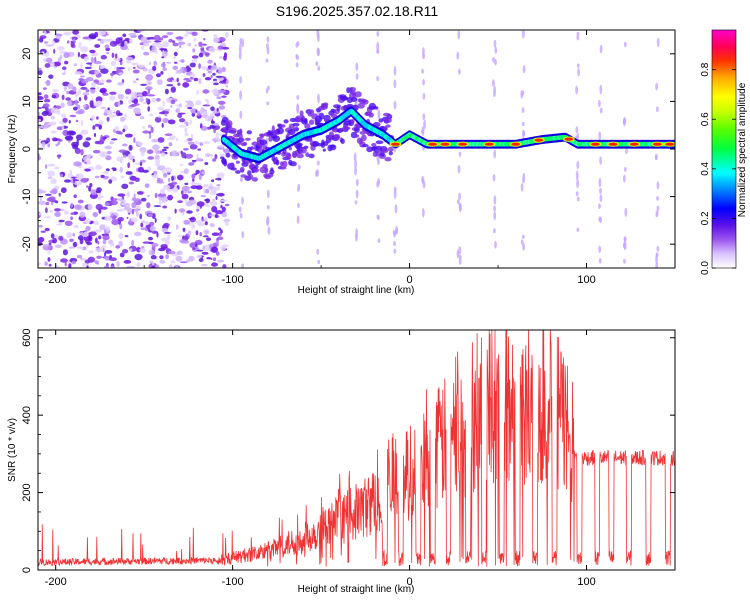  What do you see at coordinates (233, 280) in the screenshot?
I see `spectrogram-xtick-label: -100` at bounding box center [233, 280].